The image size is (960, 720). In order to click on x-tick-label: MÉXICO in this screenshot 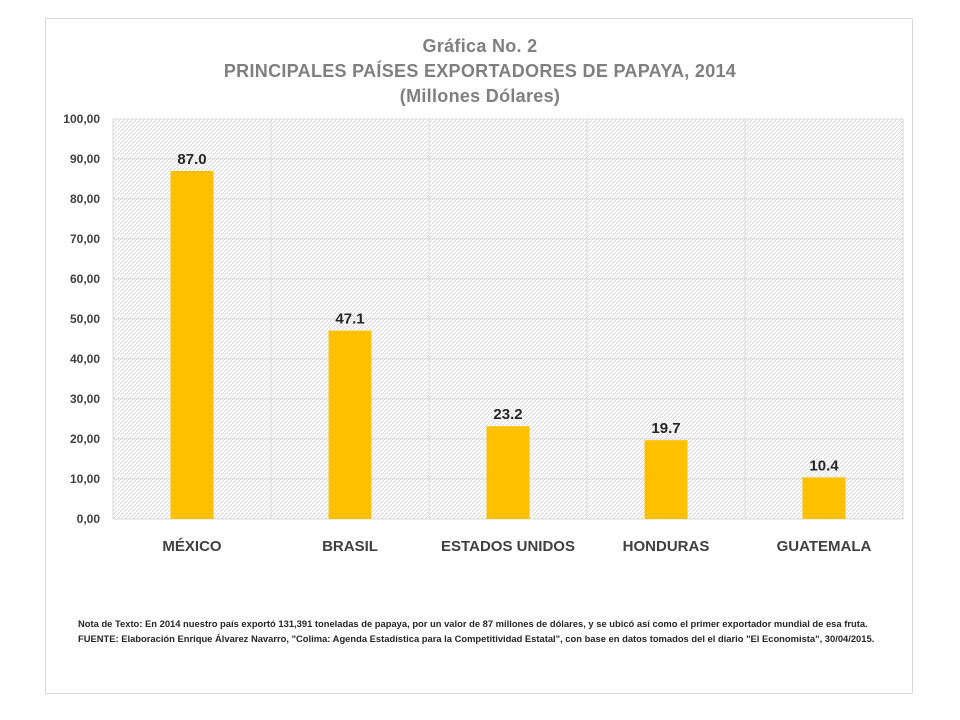, I will do `click(192, 546)`.